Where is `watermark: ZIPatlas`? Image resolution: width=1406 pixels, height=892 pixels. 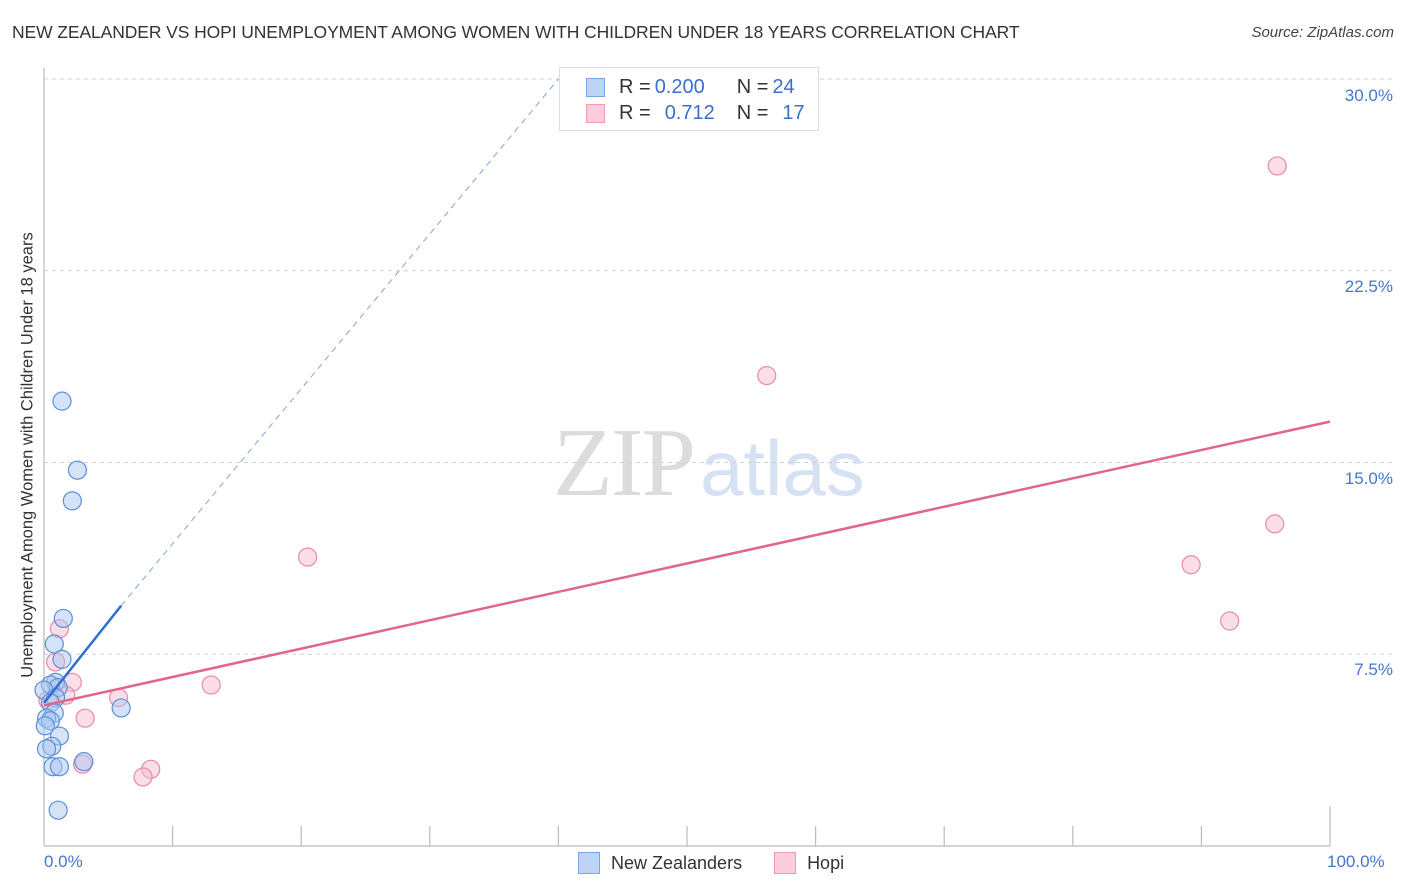
watermark: ZIPatlas is located at coordinates (709, 462).